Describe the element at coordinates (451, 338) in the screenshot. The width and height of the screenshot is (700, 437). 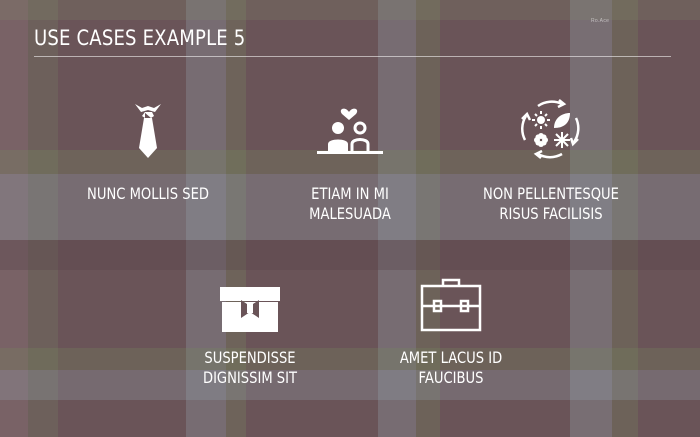
I see `use-case-5: AMET LACUS ID FAUCIBUS` at that location.